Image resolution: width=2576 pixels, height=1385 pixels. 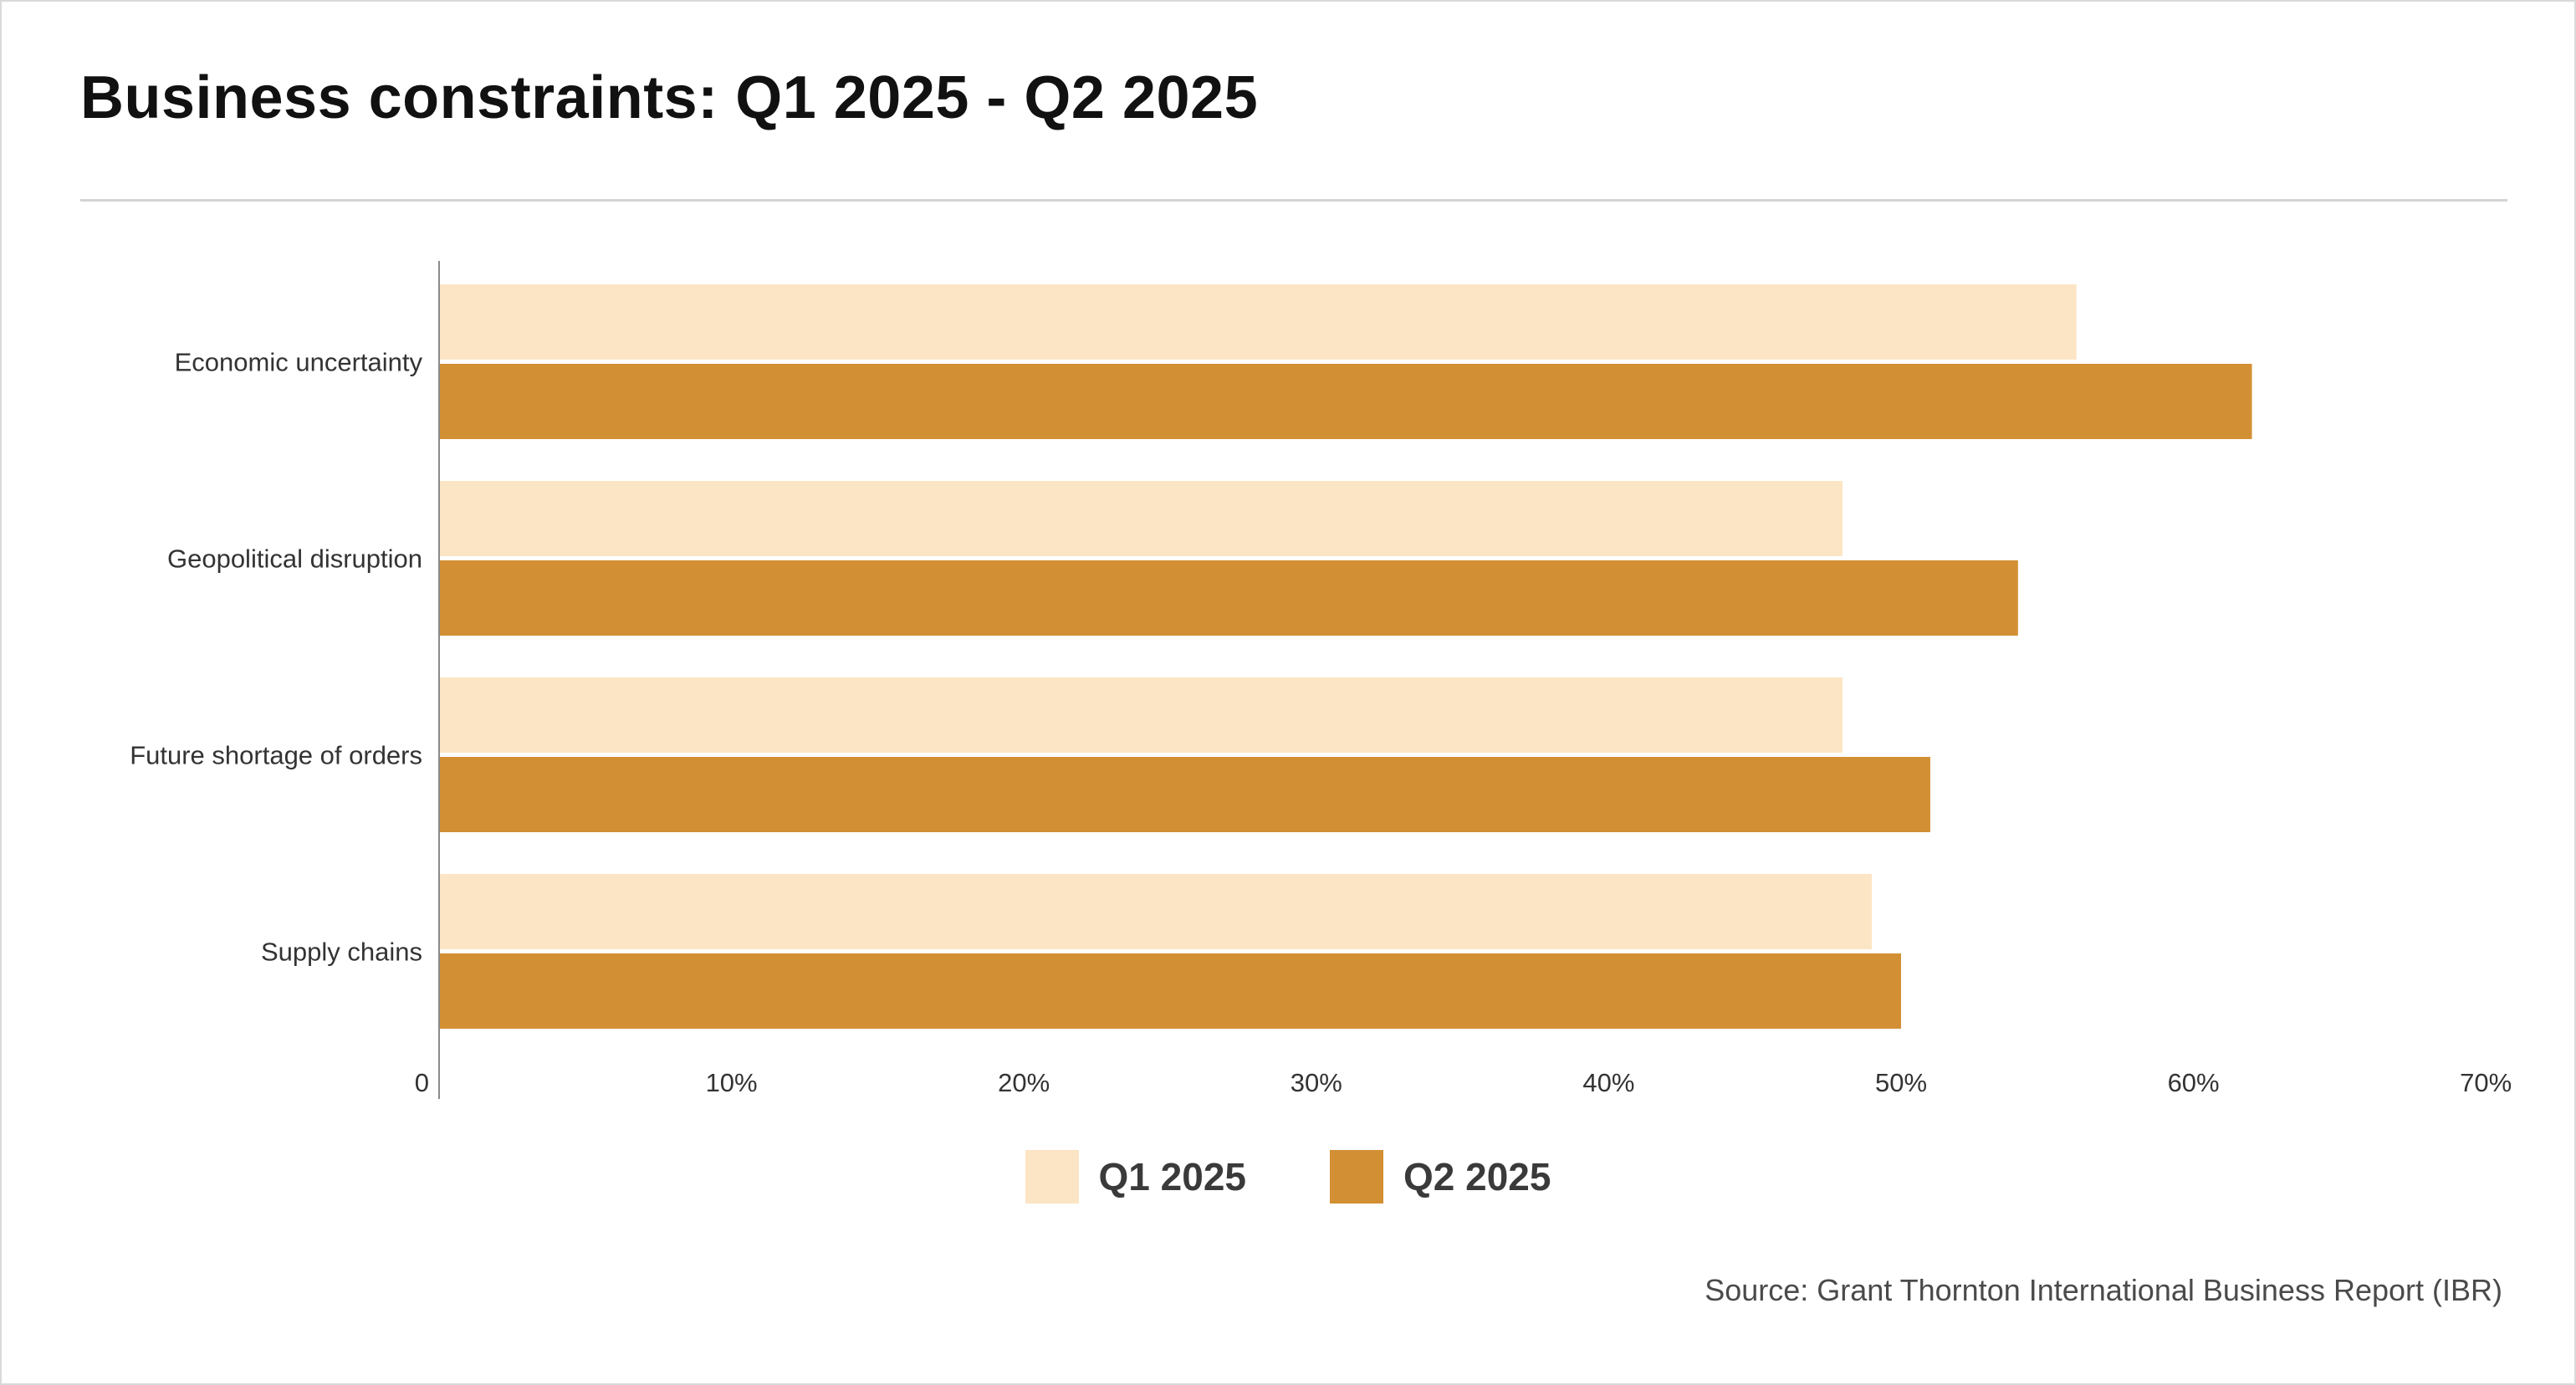 What do you see at coordinates (1356, 1177) in the screenshot?
I see `legend-swatch-q2` at bounding box center [1356, 1177].